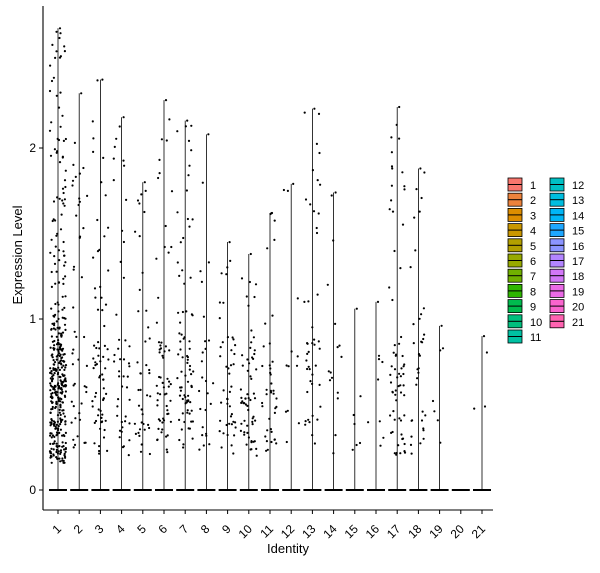 The image size is (600, 573). Describe the element at coordinates (521, 306) in the screenshot. I see `legend-item-9: 9` at that location.